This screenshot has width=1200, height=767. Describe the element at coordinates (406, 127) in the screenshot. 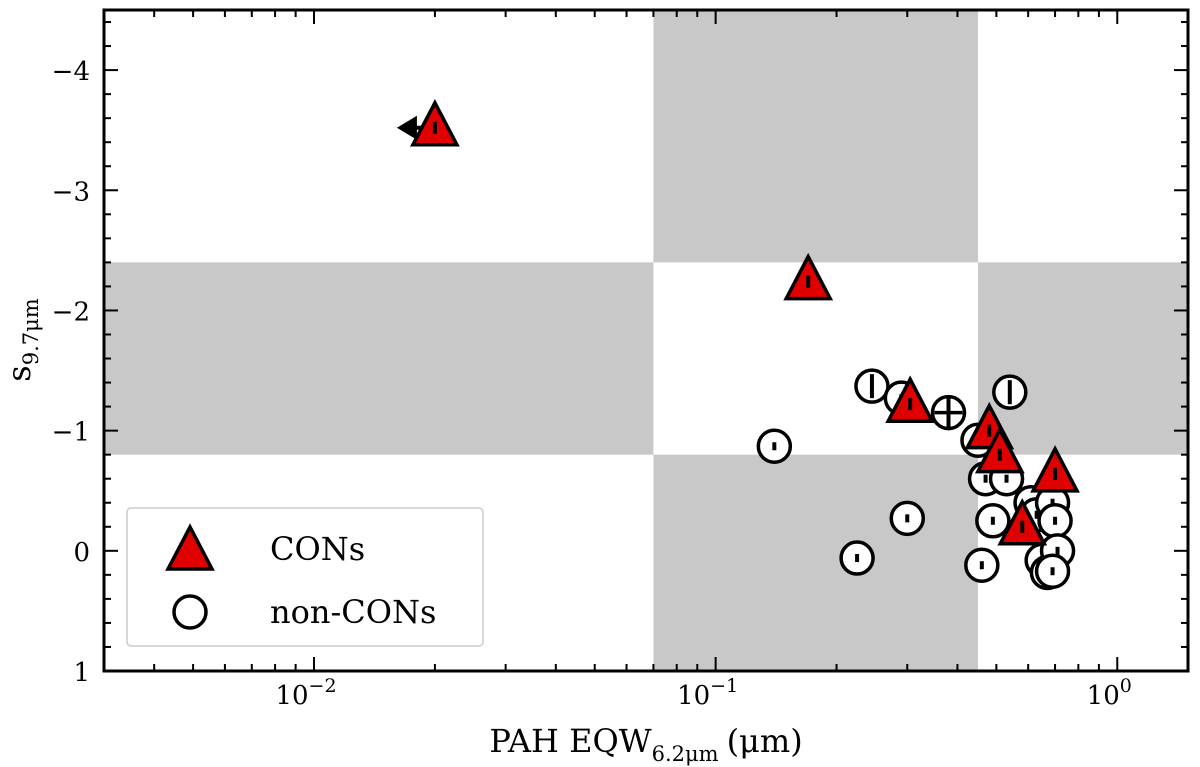

I see `upper-limit-arrow-head` at that location.